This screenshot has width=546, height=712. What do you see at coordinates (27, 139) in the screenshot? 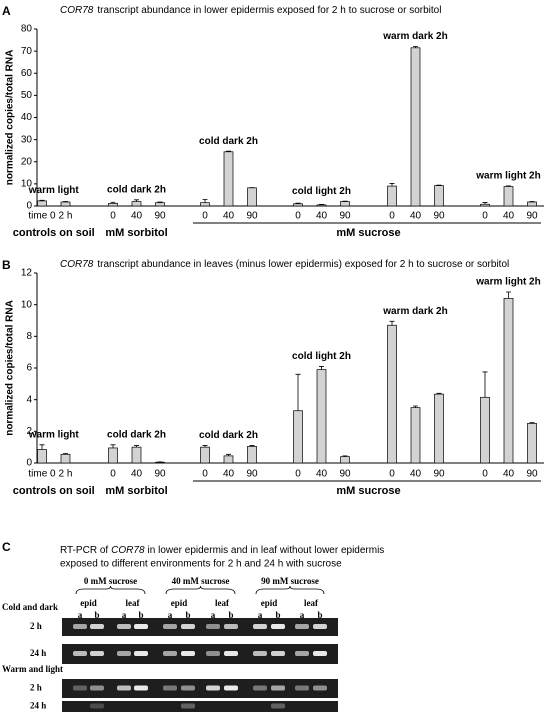
I see `y-tick-label: 30` at bounding box center [27, 139].